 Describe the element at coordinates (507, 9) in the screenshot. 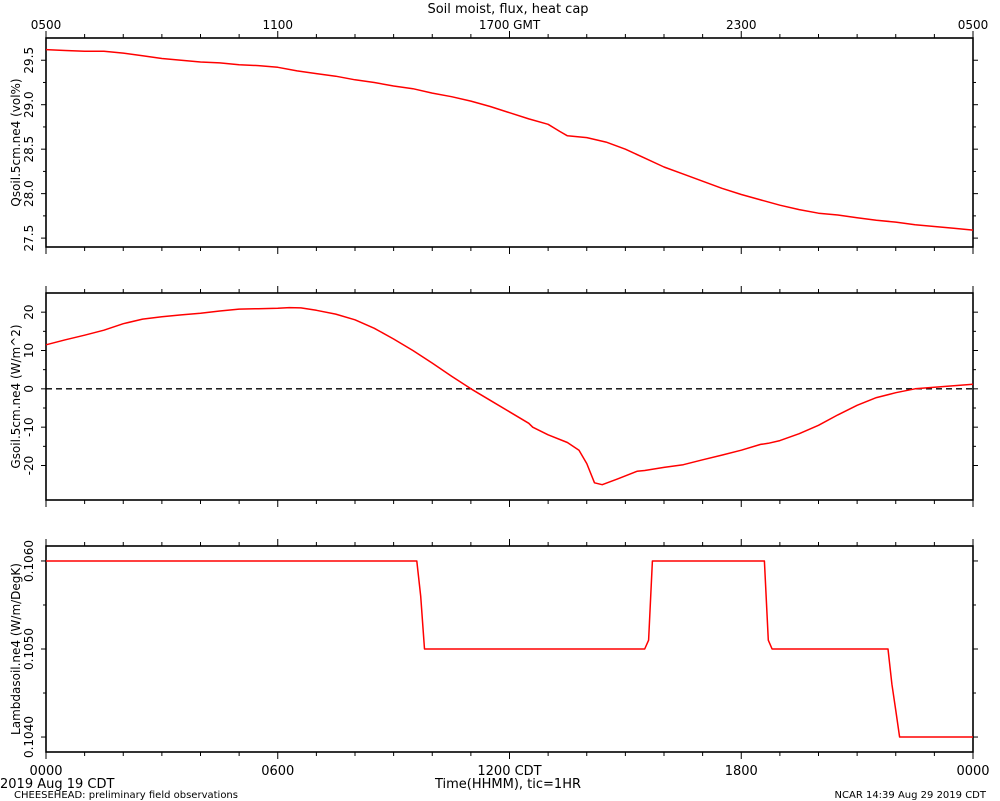

I see `chart-title: Soil moist, flux, heat cap` at that location.